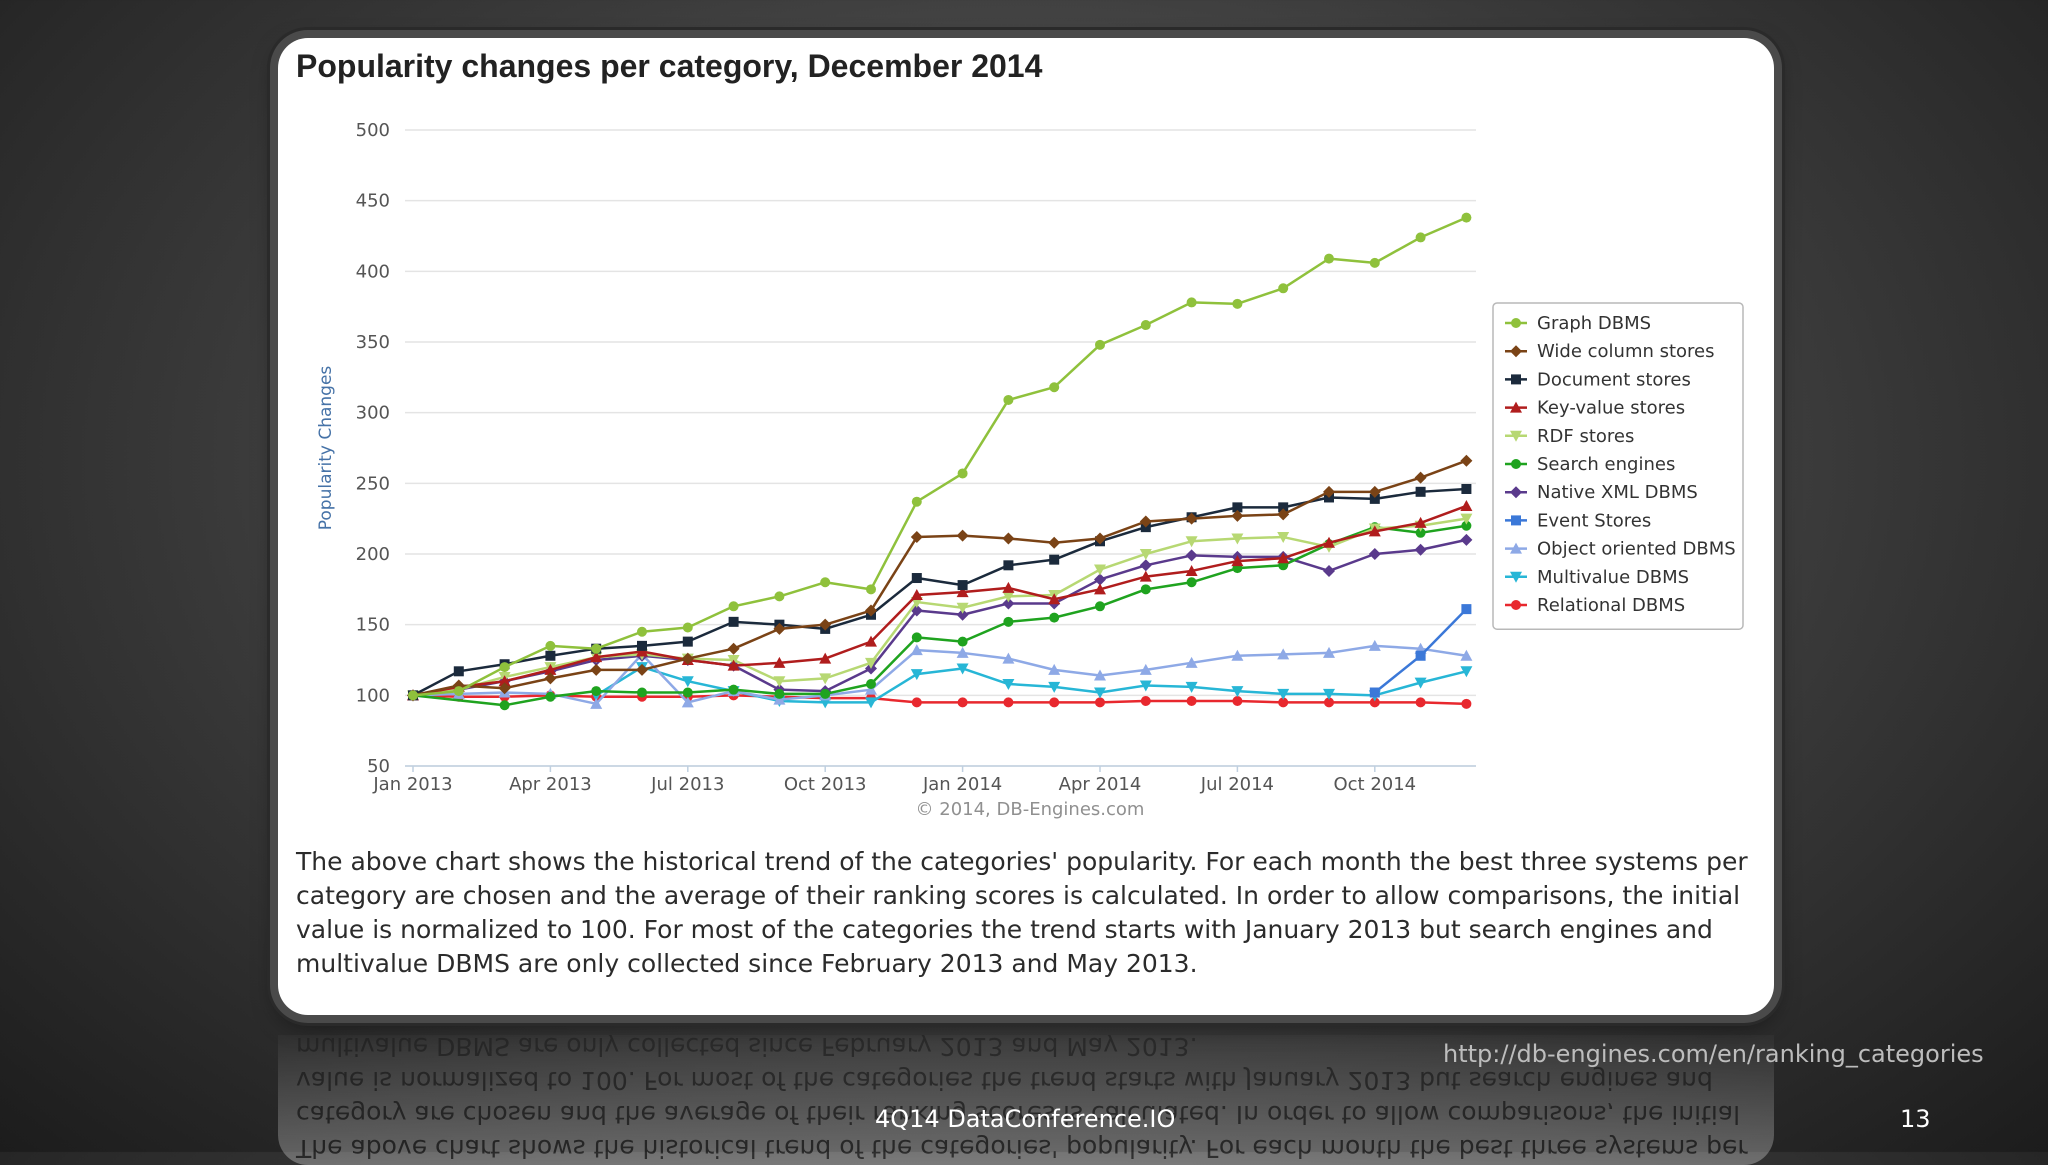  I want to click on legend-item: RDF stores, so click(1569, 436).